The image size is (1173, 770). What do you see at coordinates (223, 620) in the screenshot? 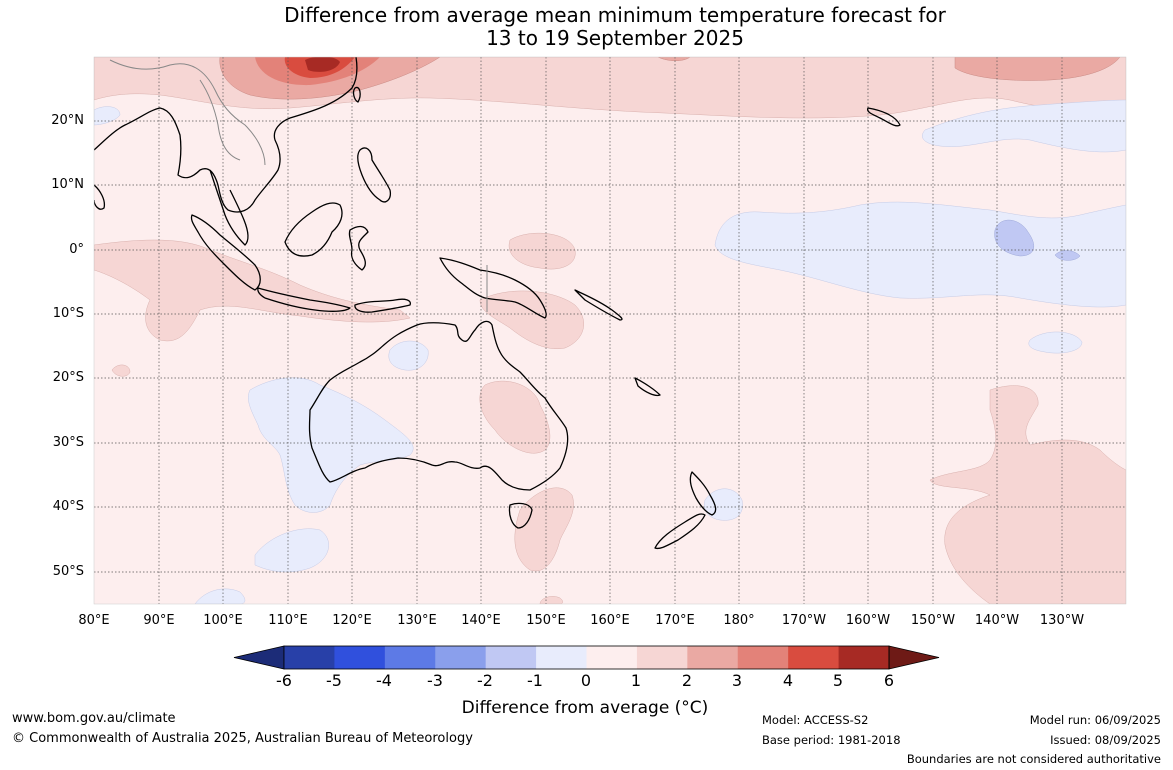
I see `lon-label-100e: 100°E` at bounding box center [223, 620].